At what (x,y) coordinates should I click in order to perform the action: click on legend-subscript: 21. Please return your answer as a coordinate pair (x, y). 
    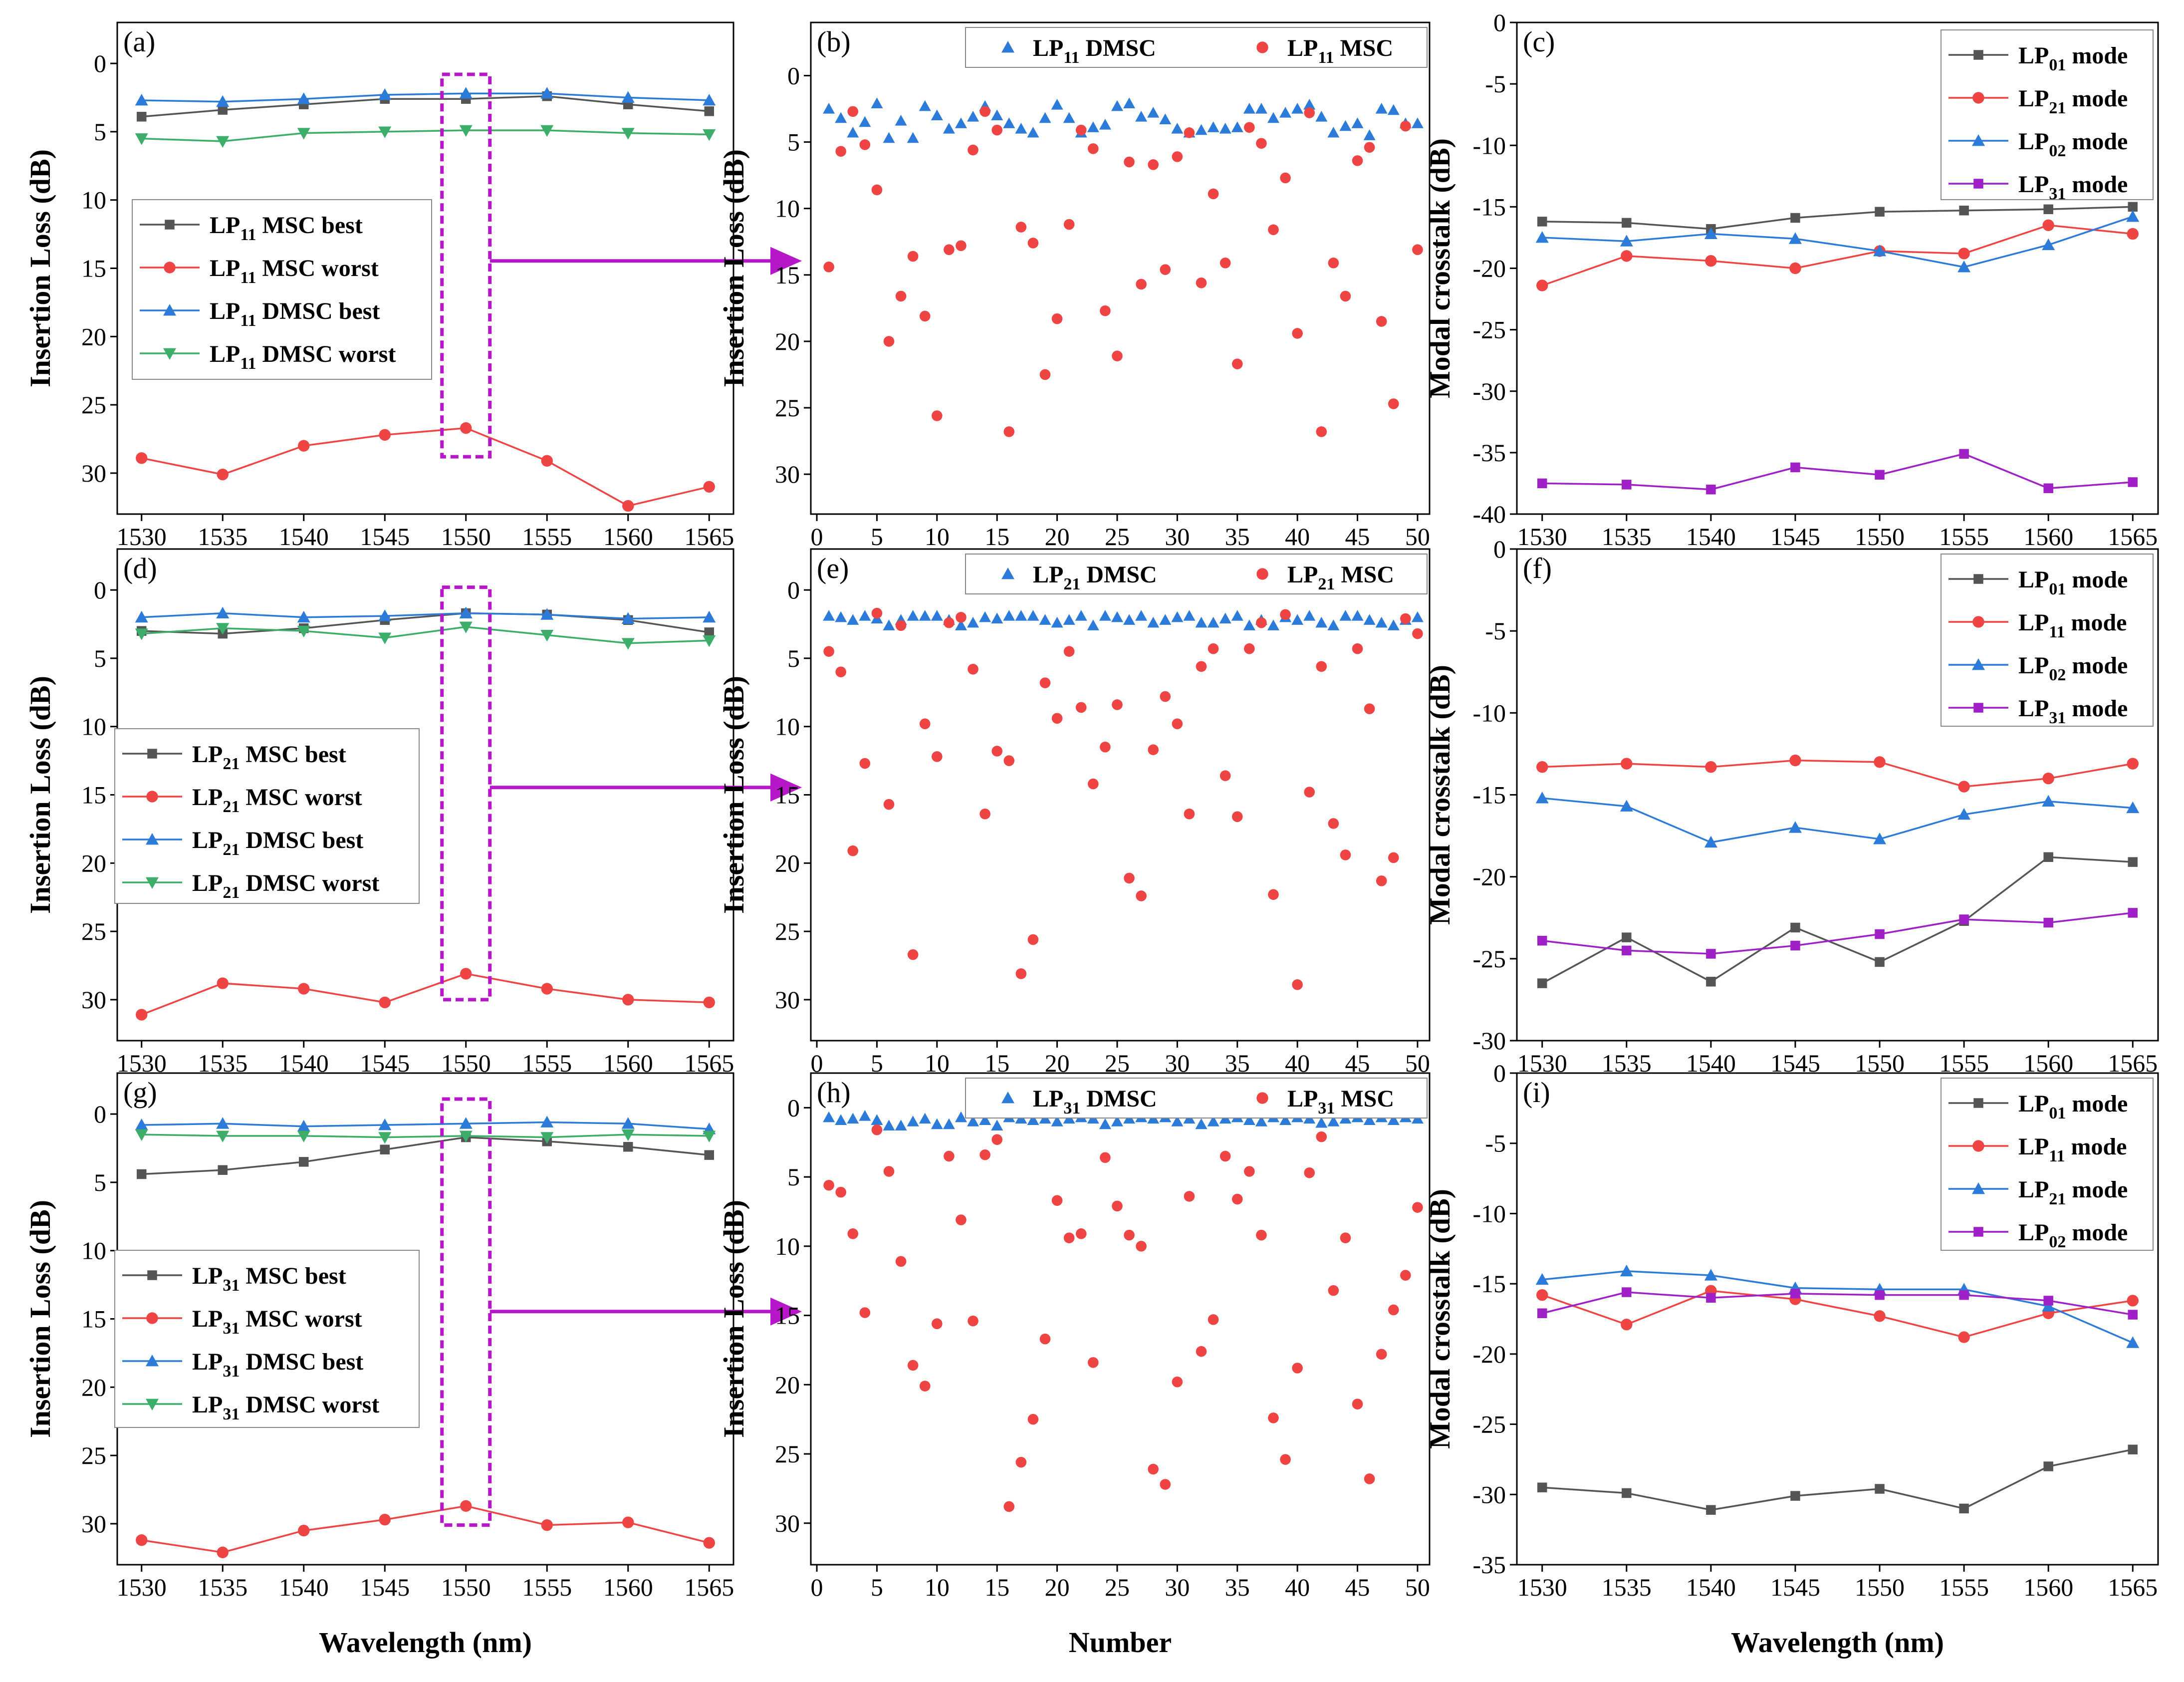
    Looking at the image, I should click on (231, 764).